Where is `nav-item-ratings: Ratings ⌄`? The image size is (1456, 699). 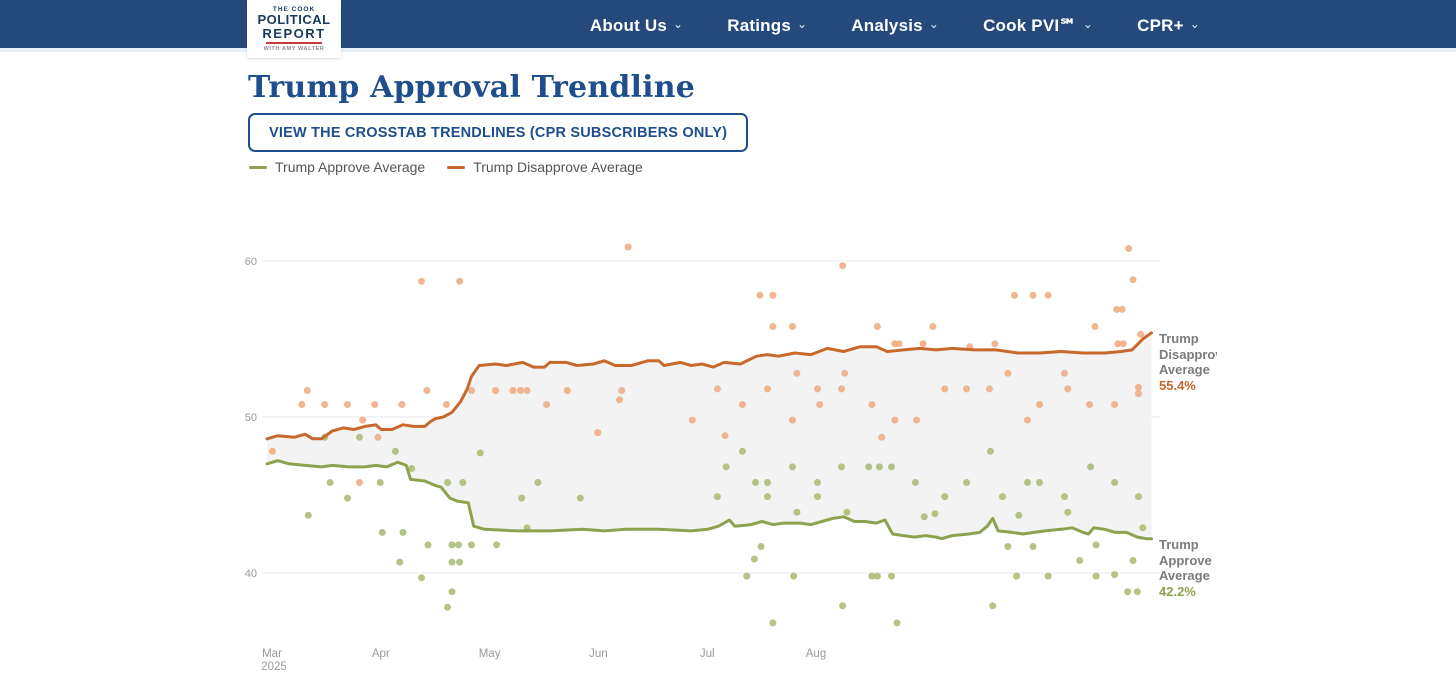
nav-item-ratings: Ratings ⌄ is located at coordinates (767, 26).